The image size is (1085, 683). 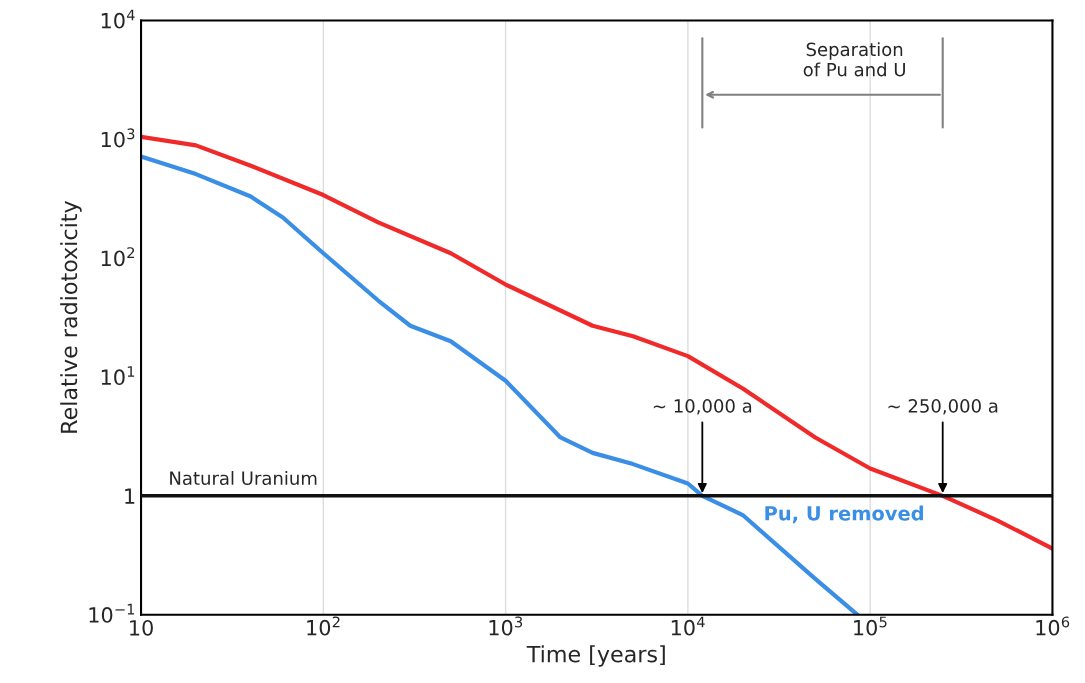 What do you see at coordinates (854, 59) in the screenshot?
I see `annotation: Separation of Pu and U` at bounding box center [854, 59].